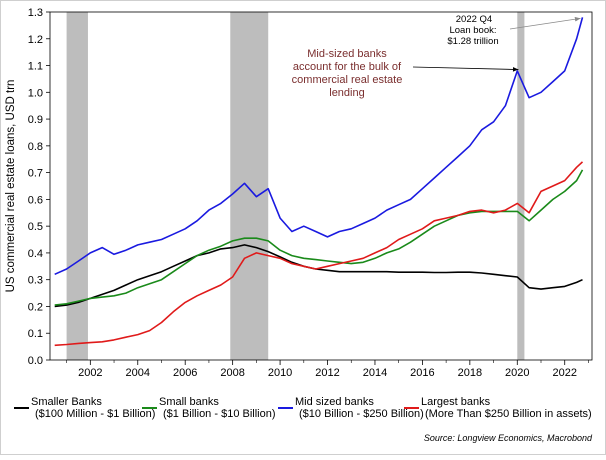 The height and width of the screenshot is (460, 606). What do you see at coordinates (564, 373) in the screenshot?
I see `x-tick-label-10: 2022` at bounding box center [564, 373].